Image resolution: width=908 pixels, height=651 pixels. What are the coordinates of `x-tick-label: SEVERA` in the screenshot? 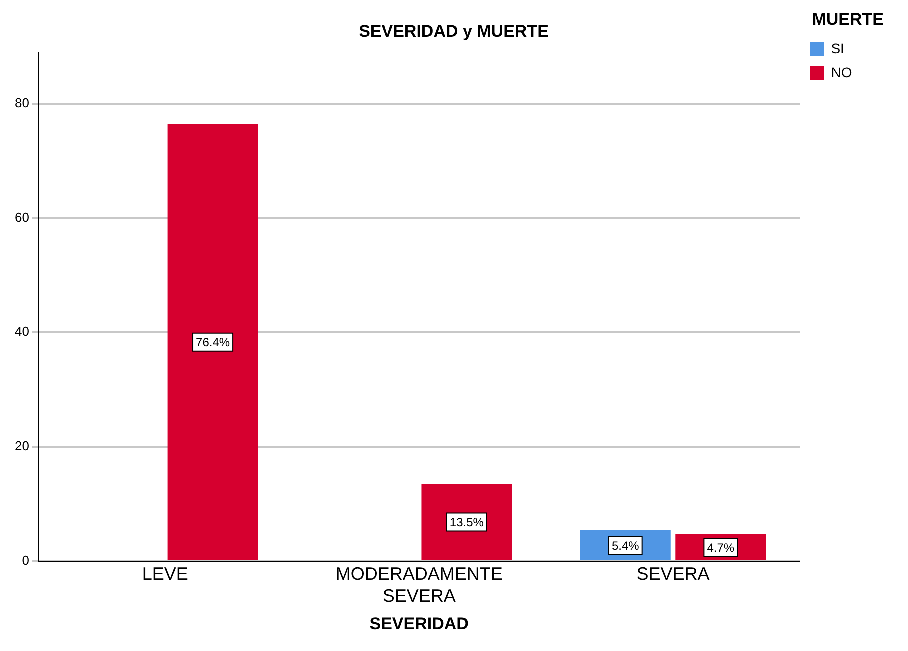 It's located at (673, 574).